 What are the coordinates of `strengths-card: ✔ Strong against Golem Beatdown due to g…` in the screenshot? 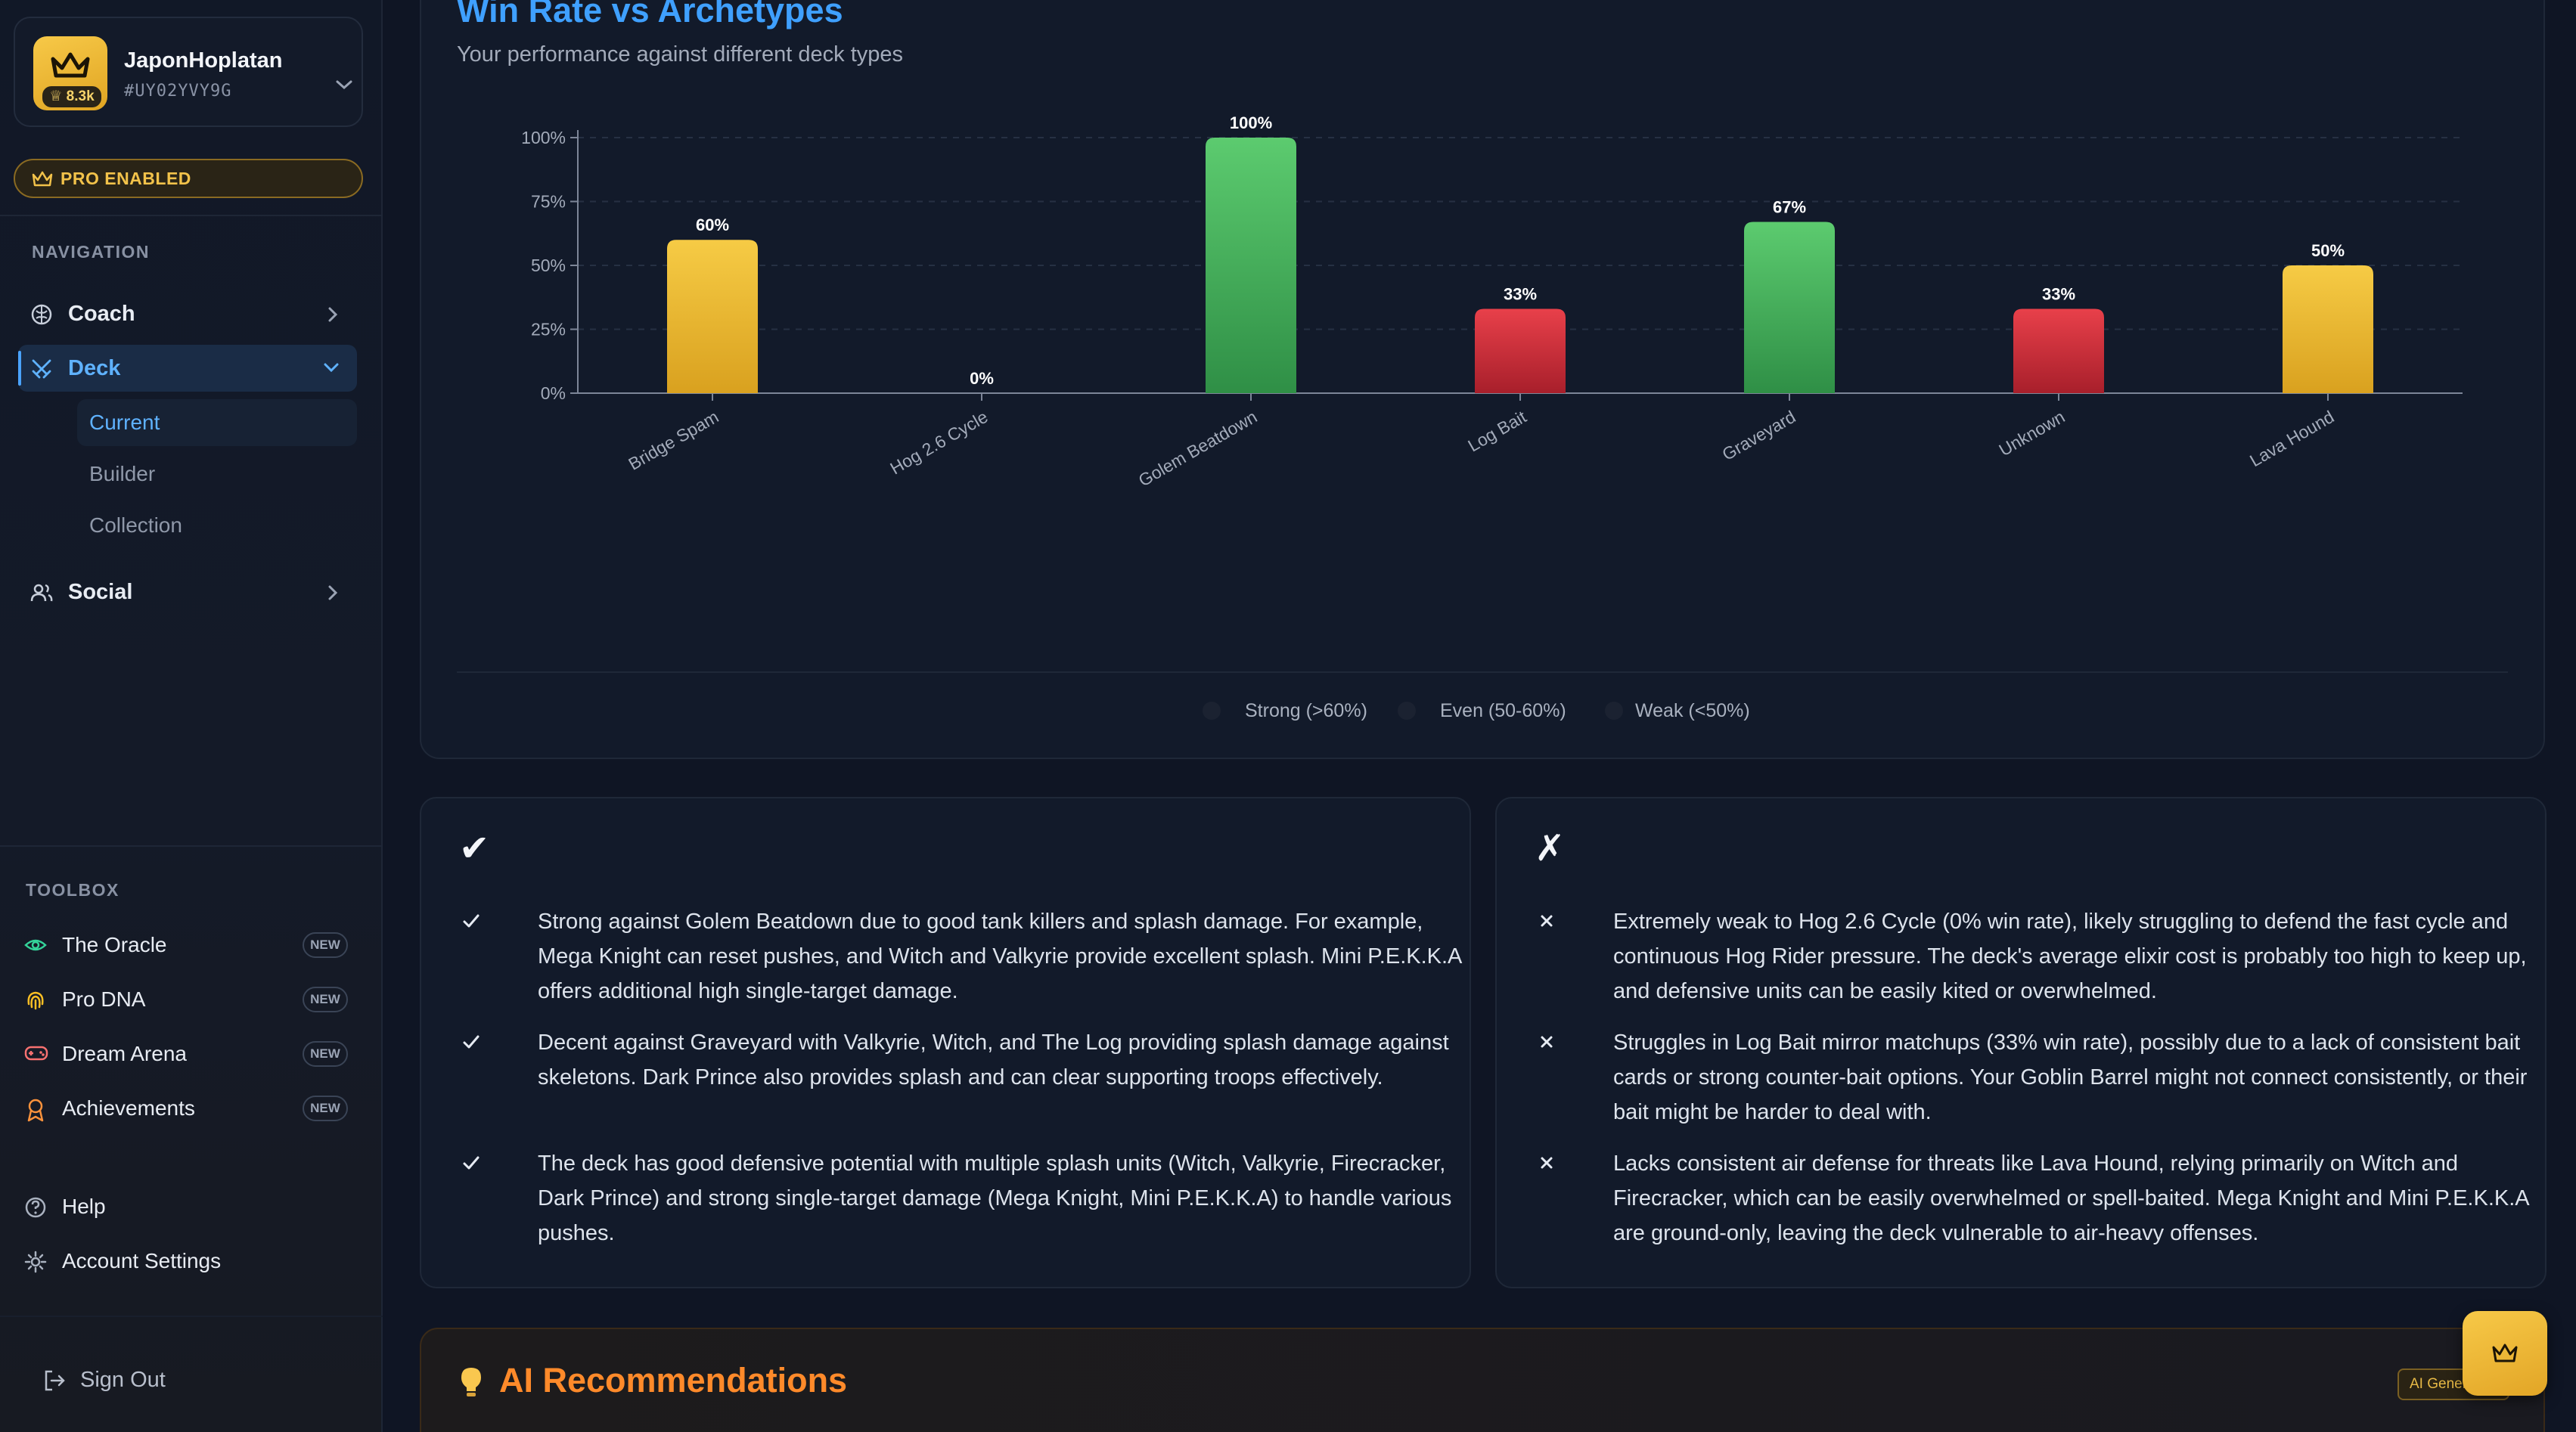 It's located at (945, 1042).